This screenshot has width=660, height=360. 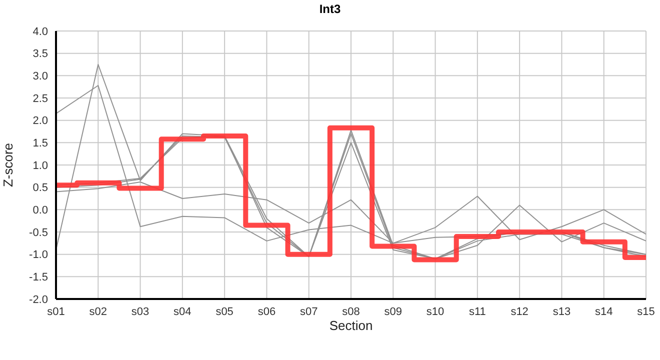 What do you see at coordinates (38, 278) in the screenshot?
I see `y-tick-label: -1.5` at bounding box center [38, 278].